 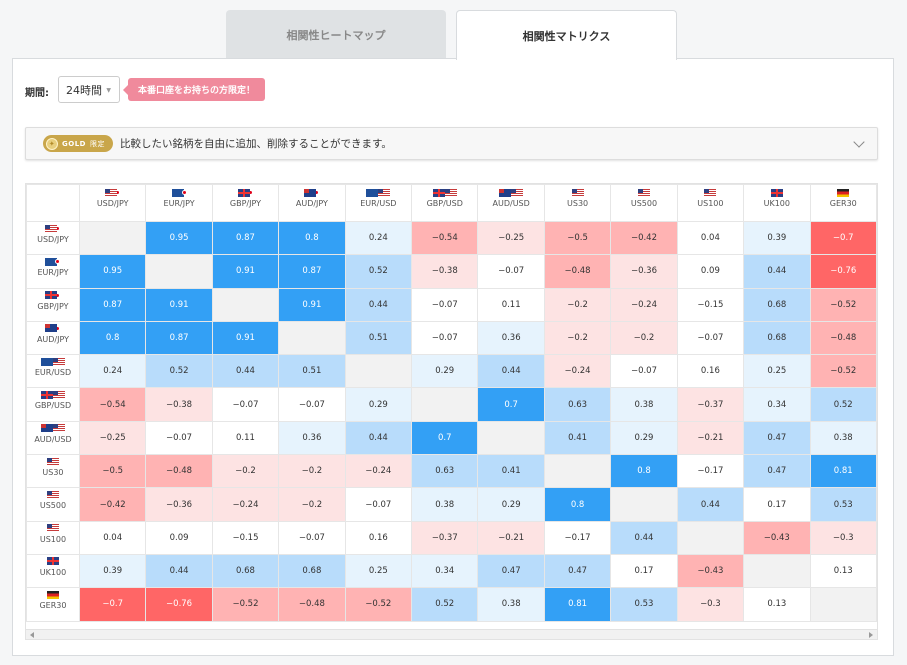 I want to click on correlation-cell: −0.52, so click(x=843, y=304).